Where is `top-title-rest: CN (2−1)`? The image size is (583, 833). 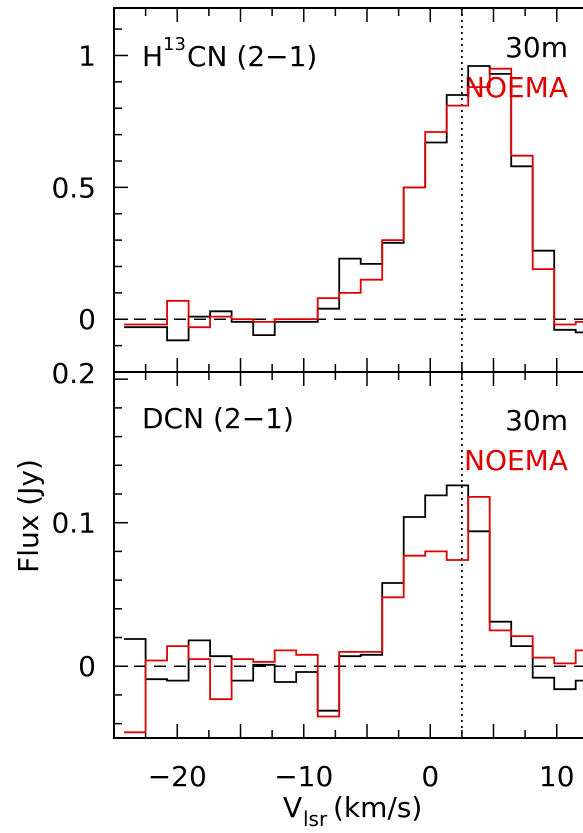 top-title-rest: CN (2−1) is located at coordinates (252, 56).